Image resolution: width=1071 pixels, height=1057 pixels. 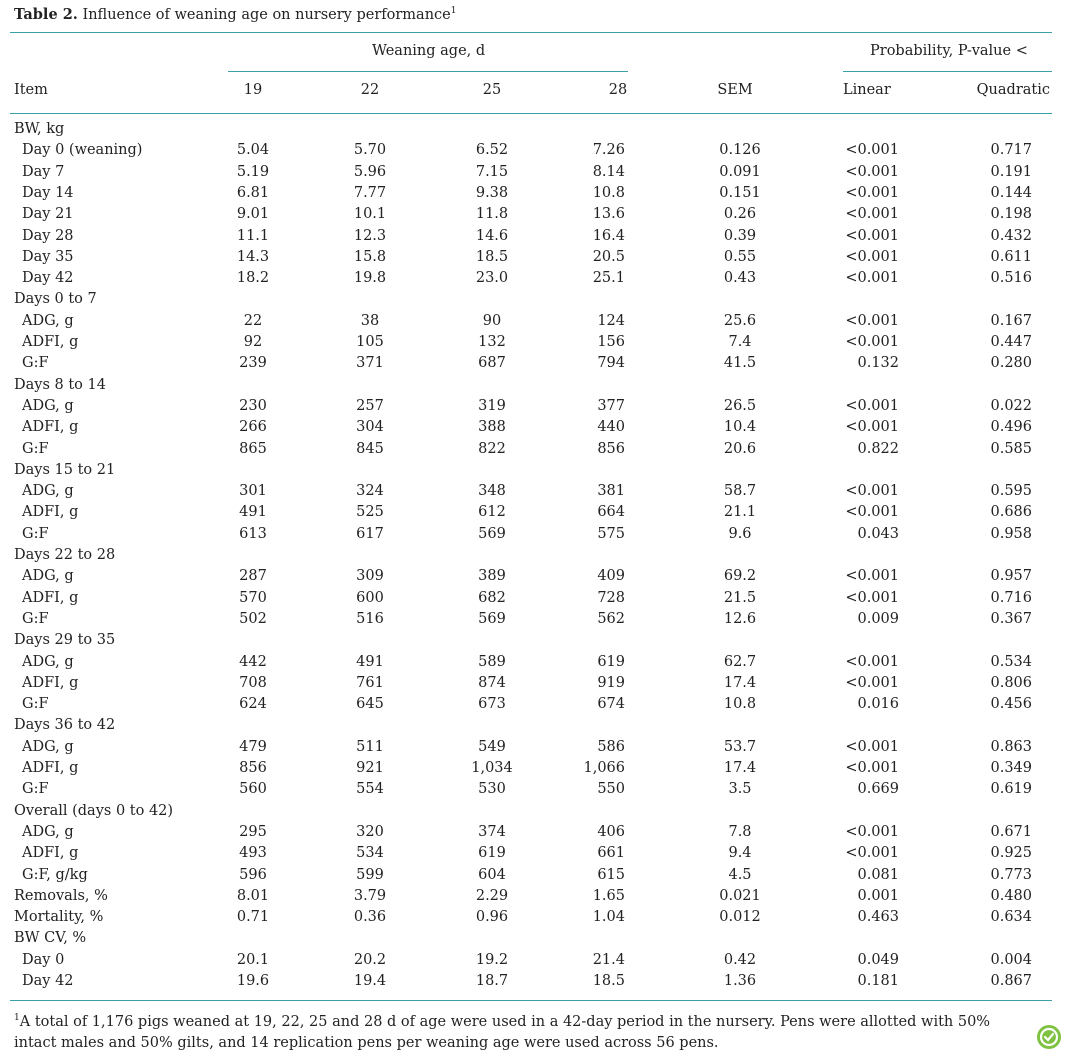 What do you see at coordinates (740, 959) in the screenshot?
I see `cell-sem: 0.42` at bounding box center [740, 959].